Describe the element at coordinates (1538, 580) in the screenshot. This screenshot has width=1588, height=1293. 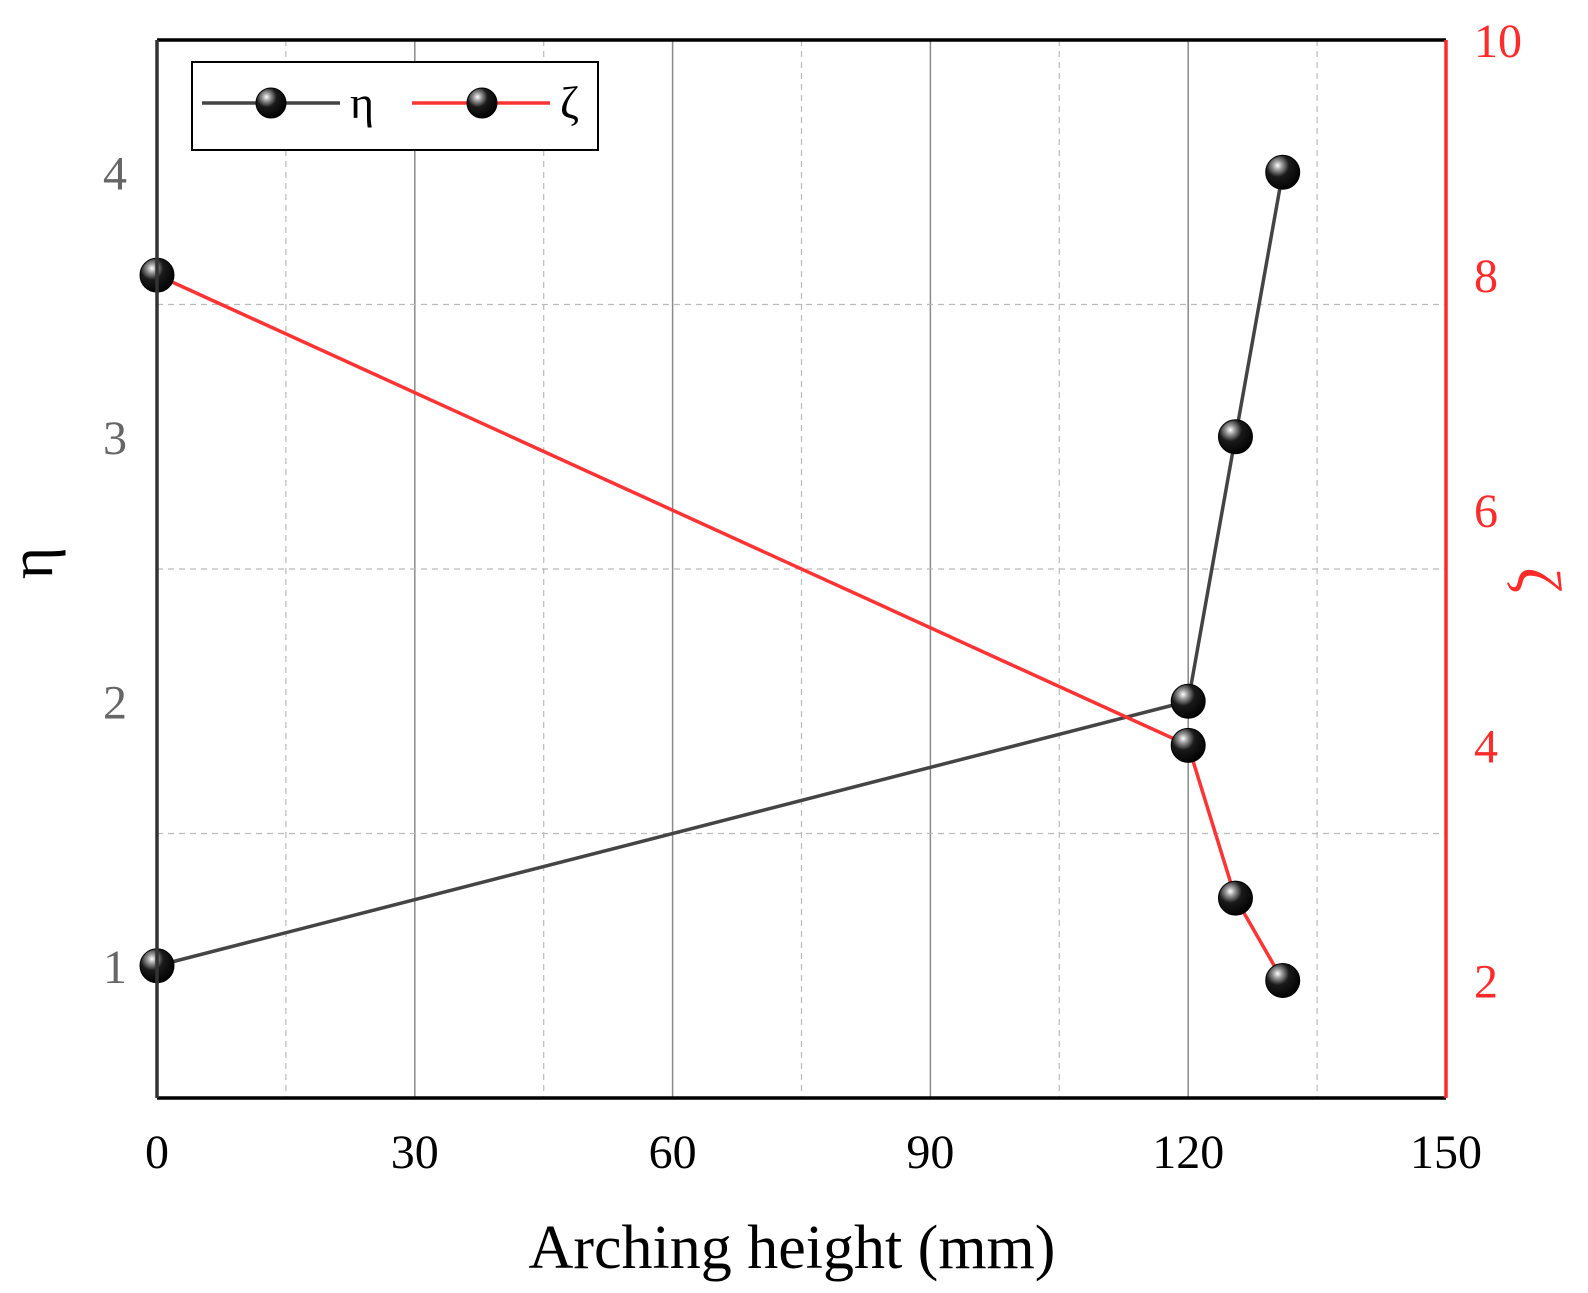
I see `y2-axis-title: ζ` at that location.